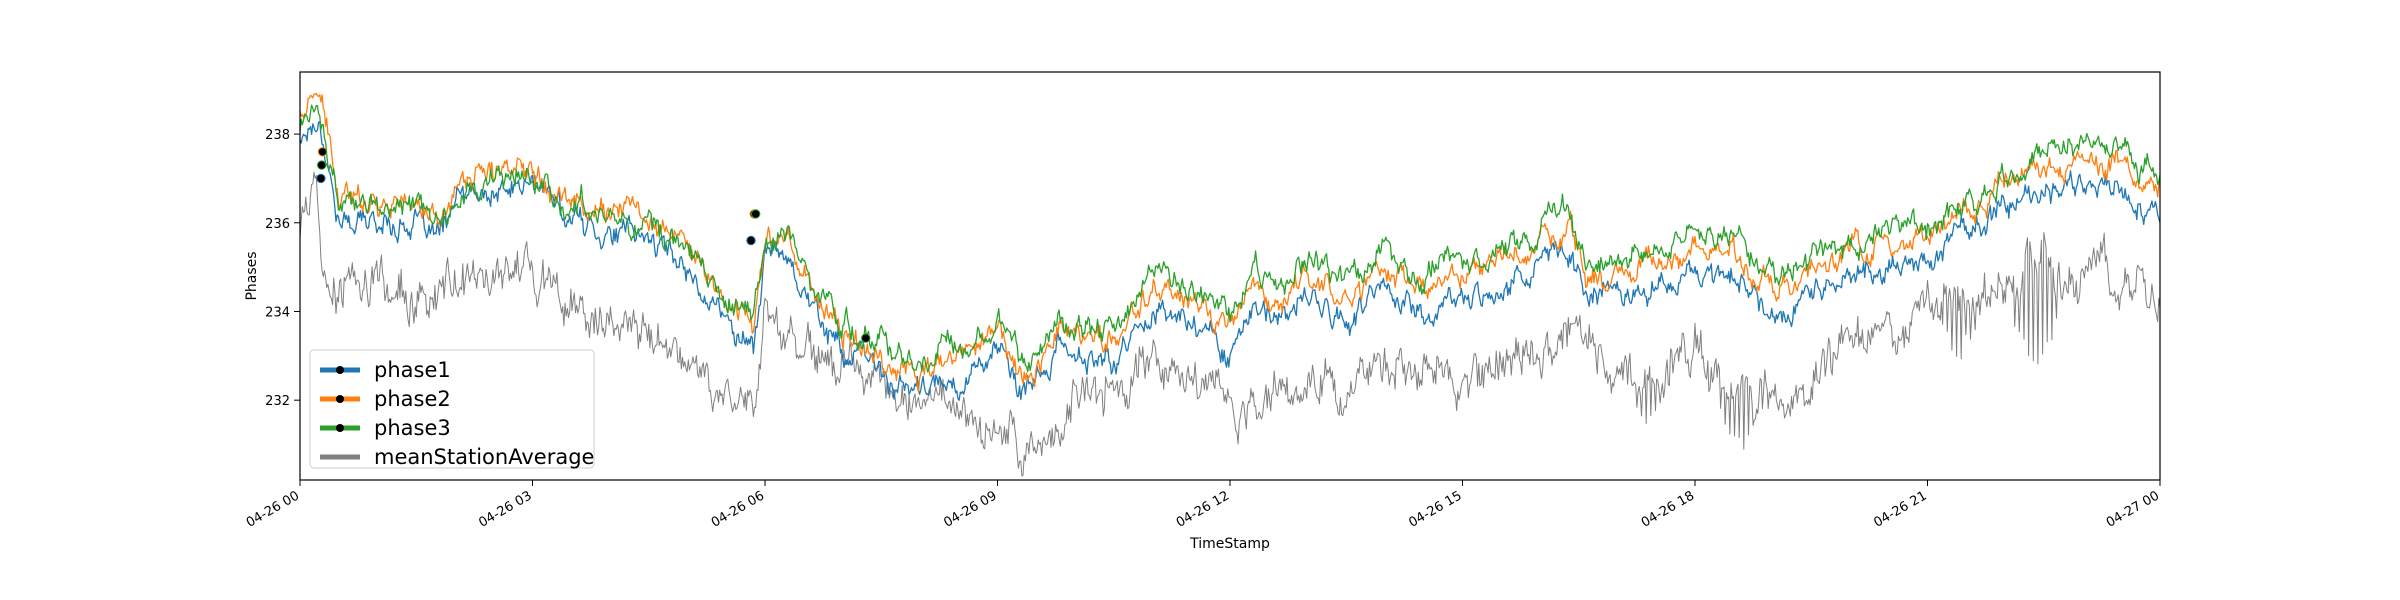 Image resolution: width=2400 pixels, height=600 pixels. I want to click on legend-label-phase3: phase3, so click(412, 428).